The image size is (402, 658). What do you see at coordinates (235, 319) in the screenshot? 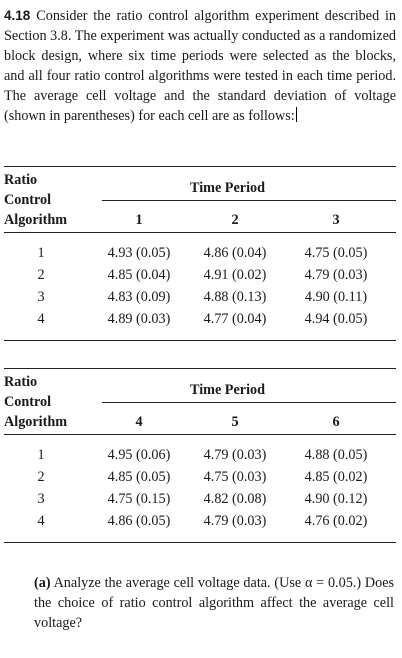
I see `table-cell: 4.77 (0.04)` at bounding box center [235, 319].